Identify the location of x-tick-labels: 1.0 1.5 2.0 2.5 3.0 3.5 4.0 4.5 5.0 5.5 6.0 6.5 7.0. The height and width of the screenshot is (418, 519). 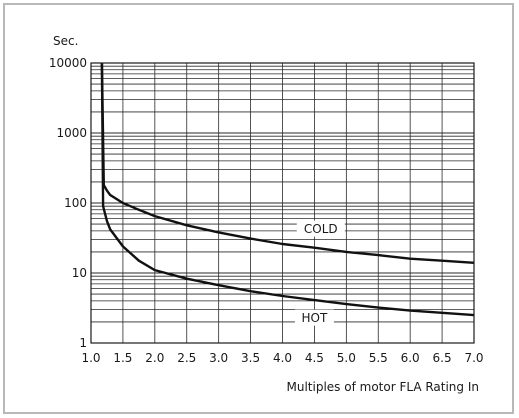
(282, 358).